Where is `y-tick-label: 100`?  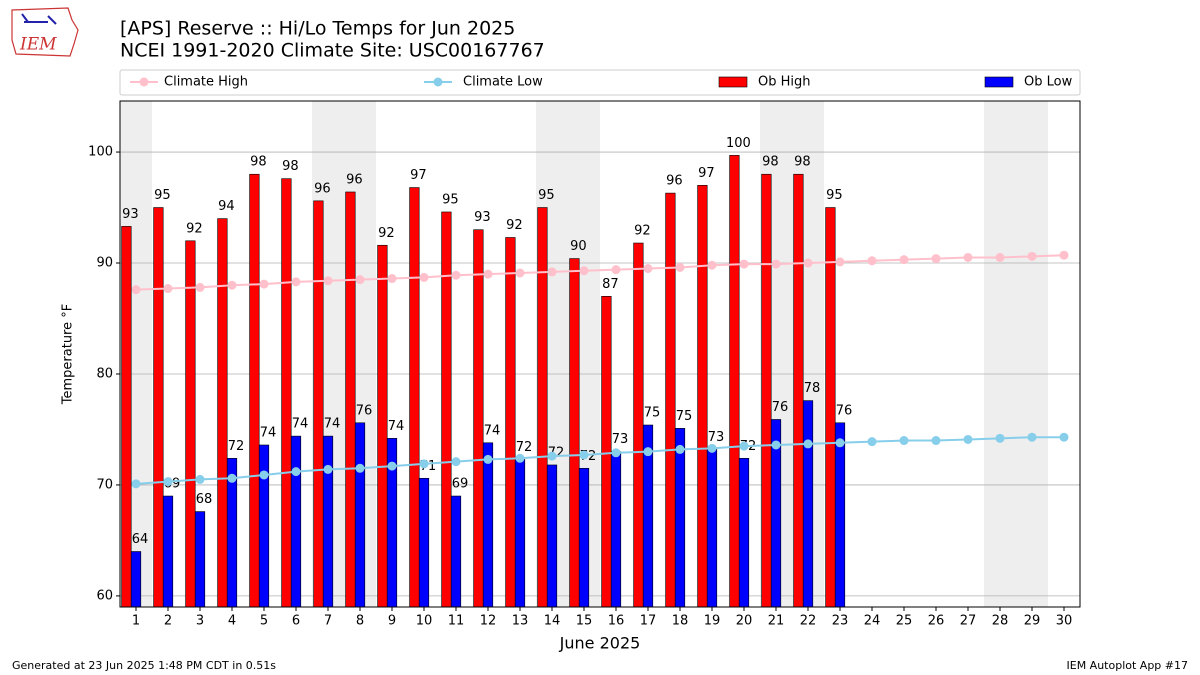
y-tick-label: 100 is located at coordinates (100, 152).